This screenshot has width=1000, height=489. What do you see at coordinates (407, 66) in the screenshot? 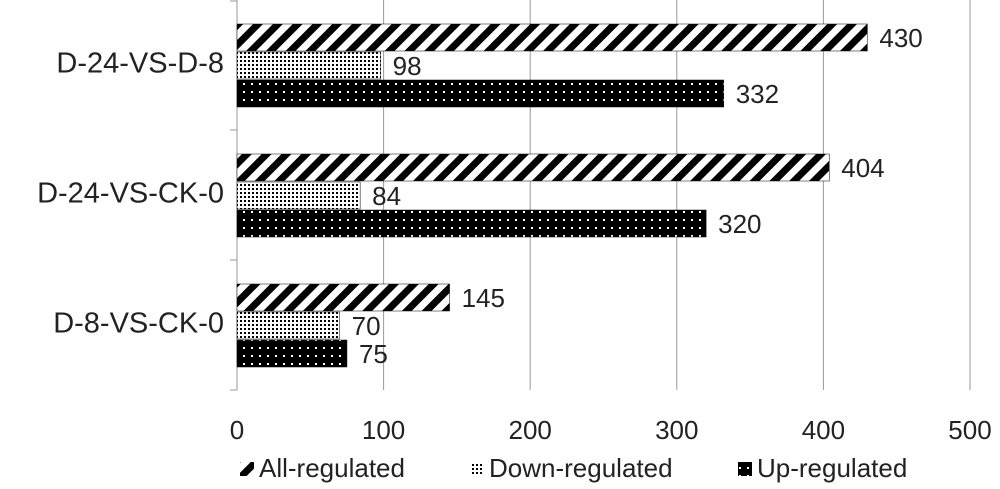
I see `value-label: 98` at bounding box center [407, 66].